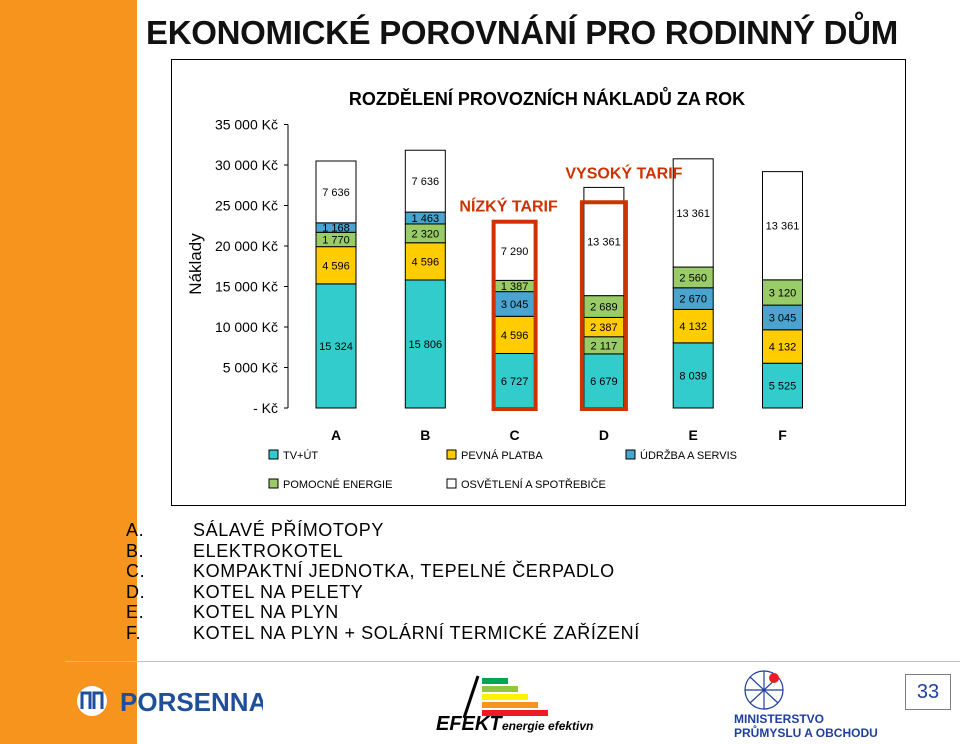 The width and height of the screenshot is (960, 744). Describe the element at coordinates (265, 408) in the screenshot. I see `y-tick-label: - Kč` at that location.